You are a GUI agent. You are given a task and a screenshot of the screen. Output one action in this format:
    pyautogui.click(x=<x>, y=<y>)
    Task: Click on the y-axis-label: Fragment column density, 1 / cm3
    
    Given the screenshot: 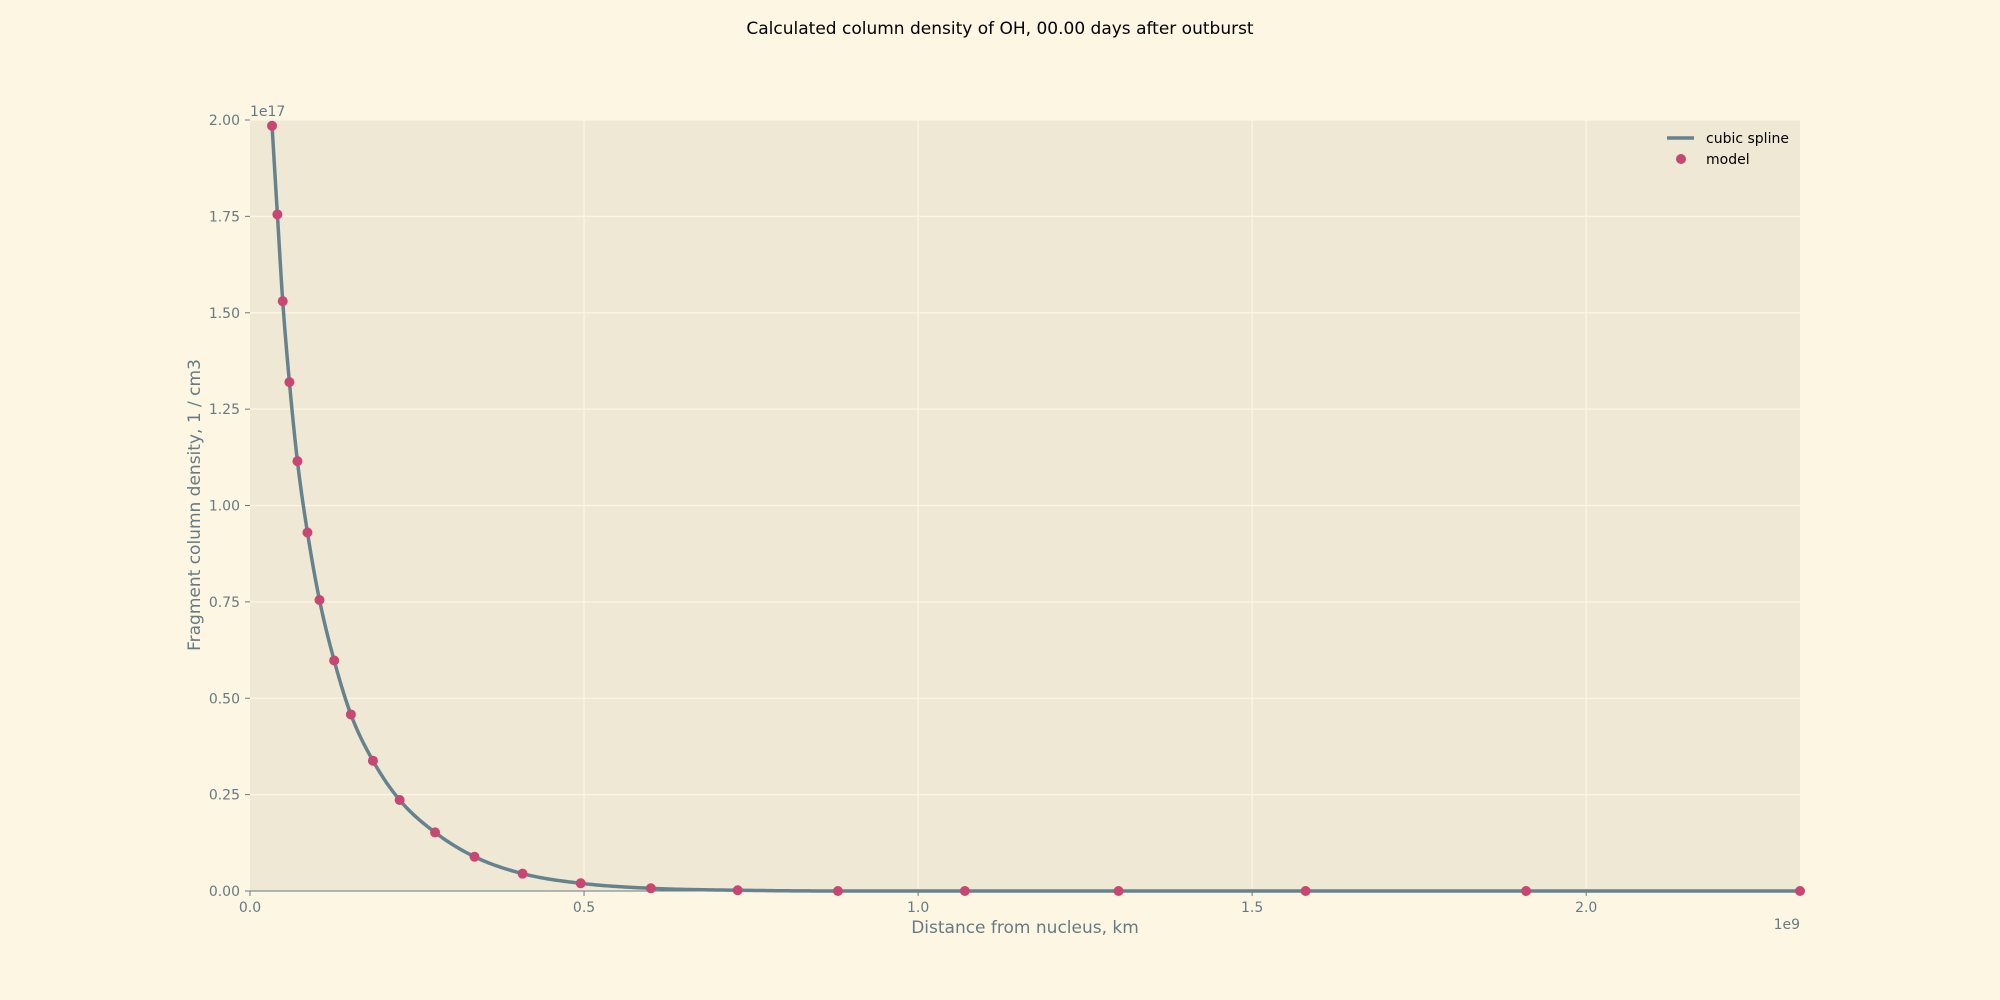 What is the action you would take?
    pyautogui.click(x=195, y=505)
    